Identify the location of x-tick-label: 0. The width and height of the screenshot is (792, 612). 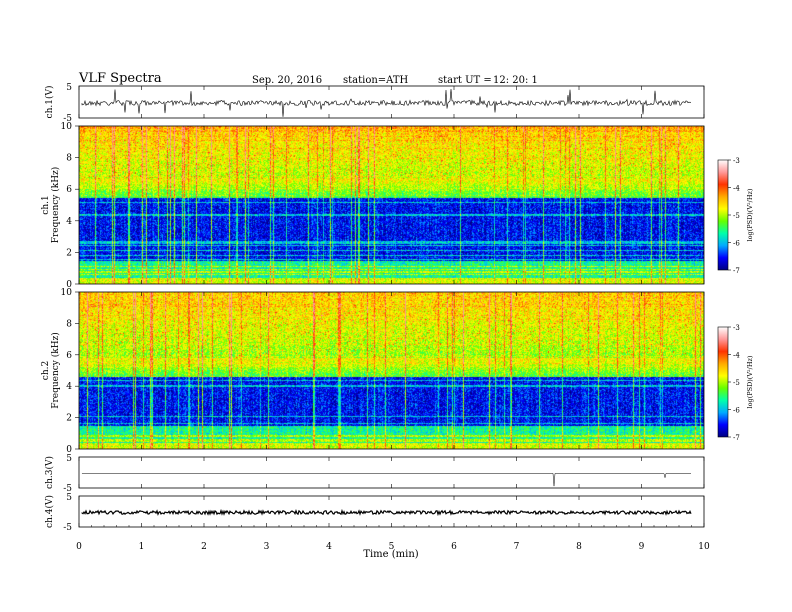
(79, 547).